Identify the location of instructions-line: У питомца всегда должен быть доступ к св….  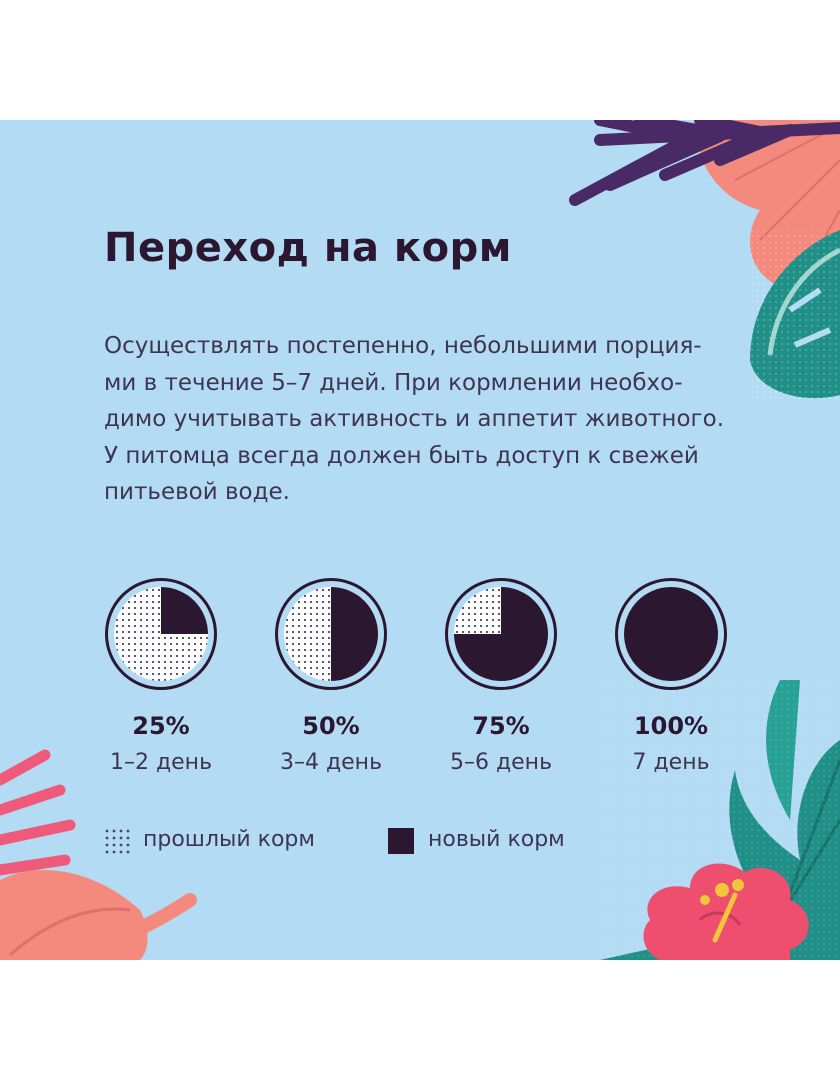
(401, 455).